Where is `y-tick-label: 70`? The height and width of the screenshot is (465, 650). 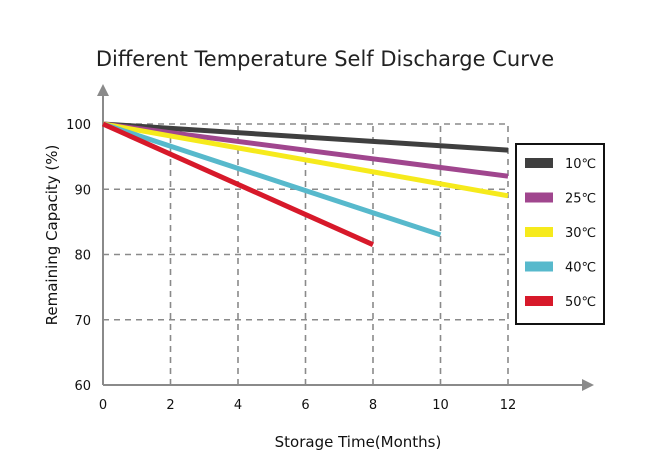 y-tick-label: 70 is located at coordinates (82, 321).